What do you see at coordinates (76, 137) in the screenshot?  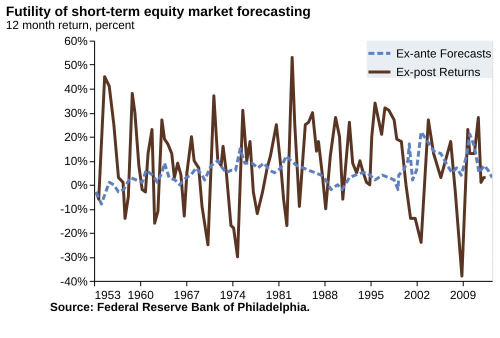 I see `y-tick-label: 20%` at bounding box center [76, 137].